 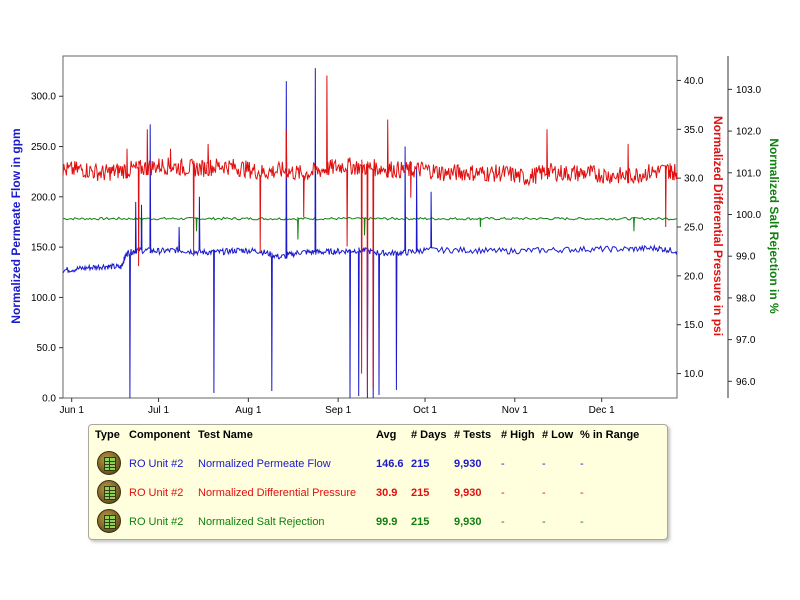 What do you see at coordinates (746, 257) in the screenshot?
I see `y-outer-tick-label: 99.0` at bounding box center [746, 257].